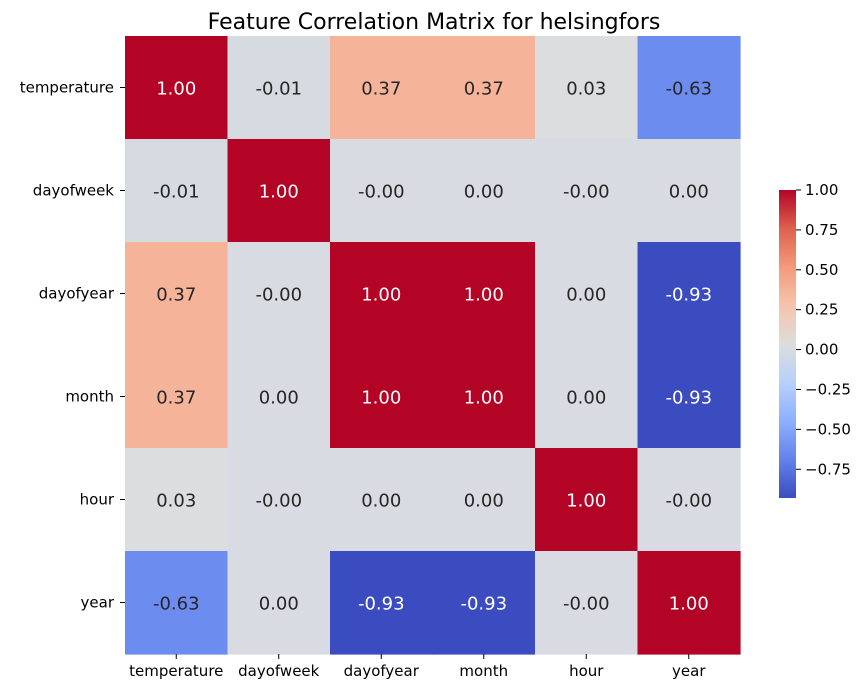  I want to click on colorbar-gradient, so click(787, 344).